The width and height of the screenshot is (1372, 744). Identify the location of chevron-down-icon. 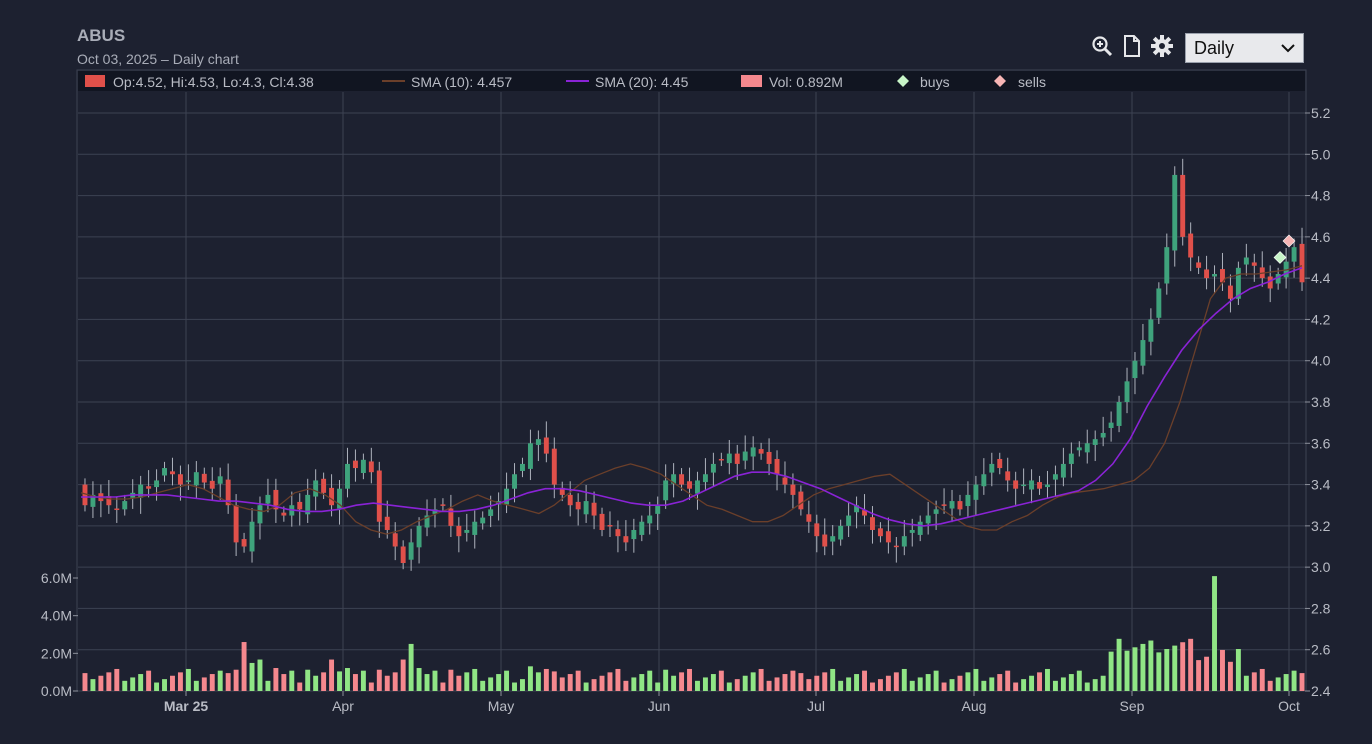
(1288, 48).